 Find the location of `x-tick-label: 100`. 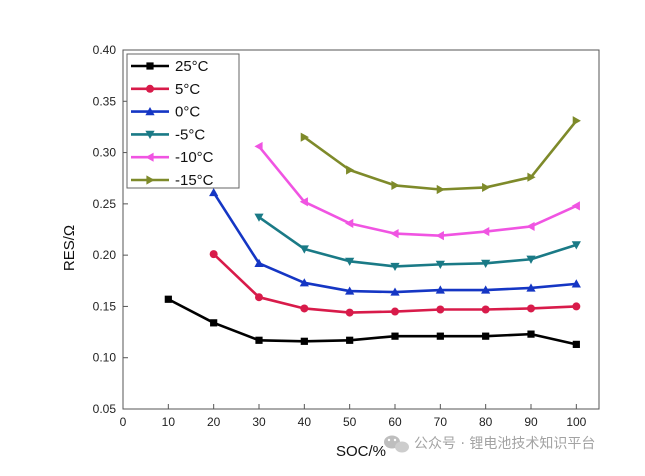

x-tick-label: 100 is located at coordinates (576, 422).